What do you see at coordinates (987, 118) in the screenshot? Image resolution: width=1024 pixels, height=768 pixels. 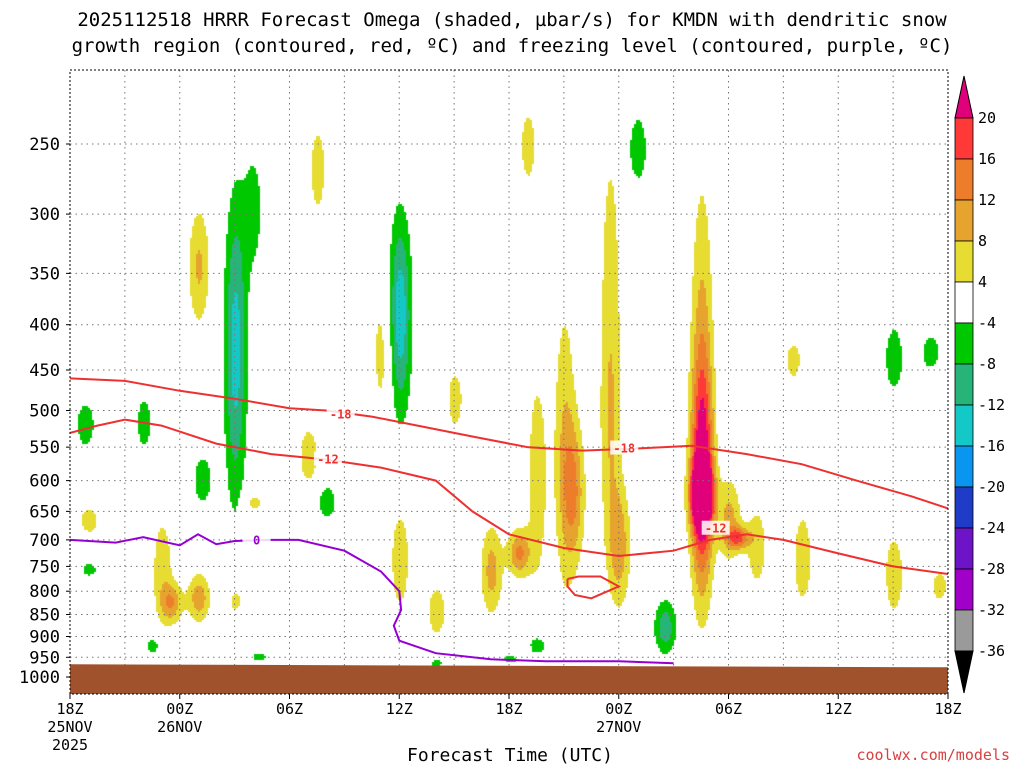 I see `colorbar-label-0: 20` at bounding box center [987, 118].